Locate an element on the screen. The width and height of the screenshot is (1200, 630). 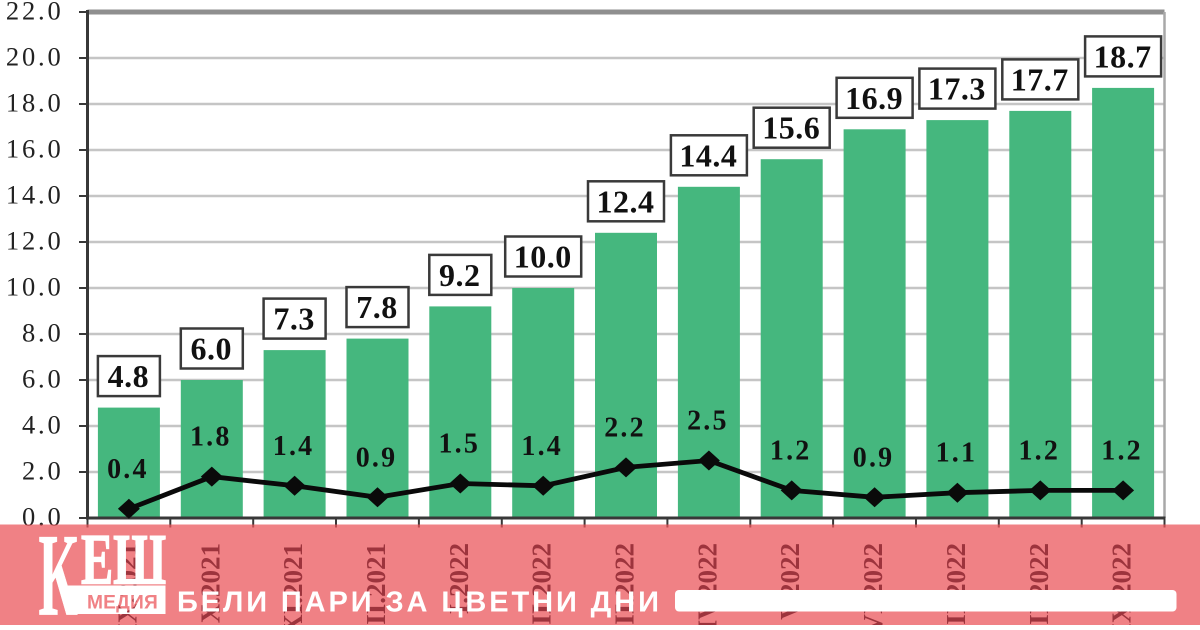
svg-text: 18.0 is located at coordinates (35, 103).